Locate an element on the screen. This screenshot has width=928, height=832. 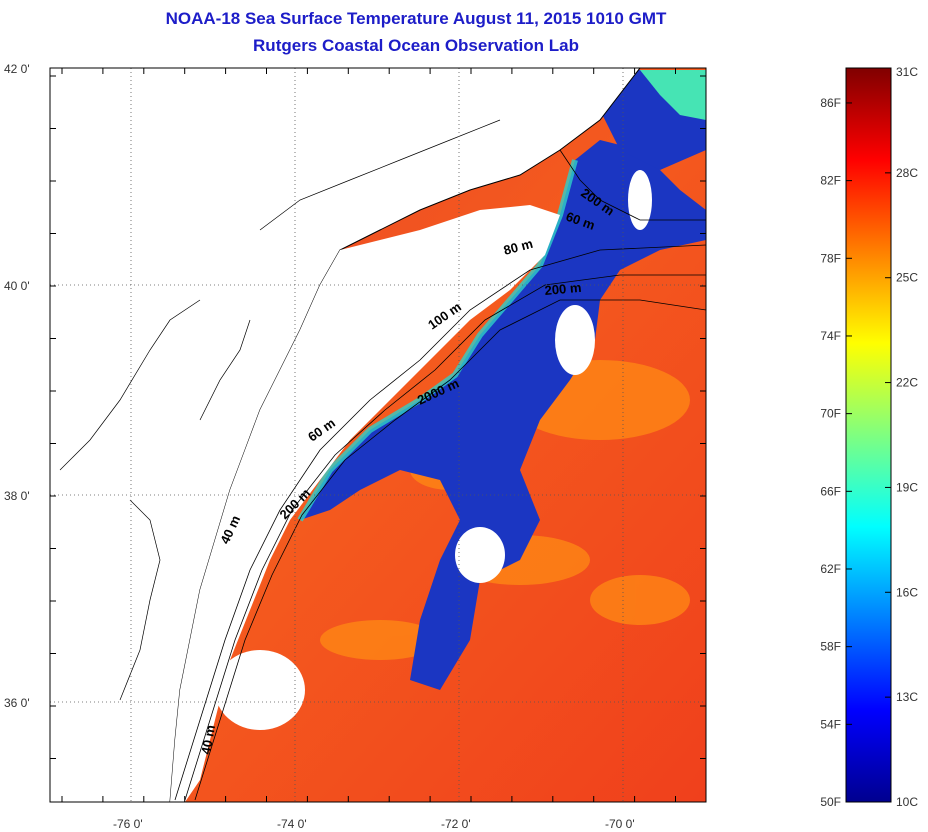
isobath-label: 40 m is located at coordinates (208, 740).